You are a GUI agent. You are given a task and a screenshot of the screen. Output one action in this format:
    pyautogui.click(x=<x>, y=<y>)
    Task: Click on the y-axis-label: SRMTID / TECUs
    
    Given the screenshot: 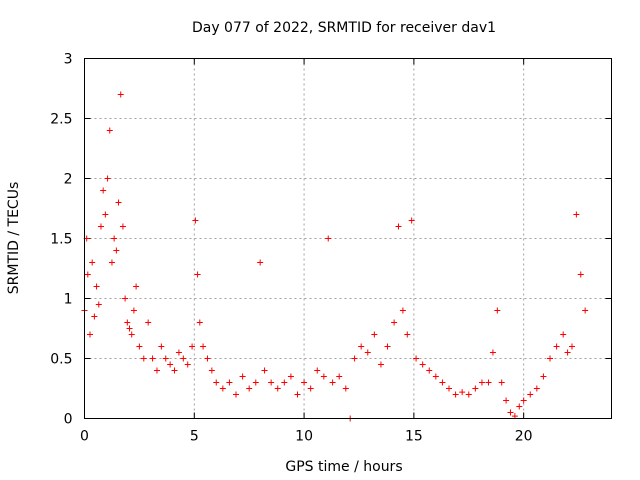 What is the action you would take?
    pyautogui.click(x=14, y=238)
    